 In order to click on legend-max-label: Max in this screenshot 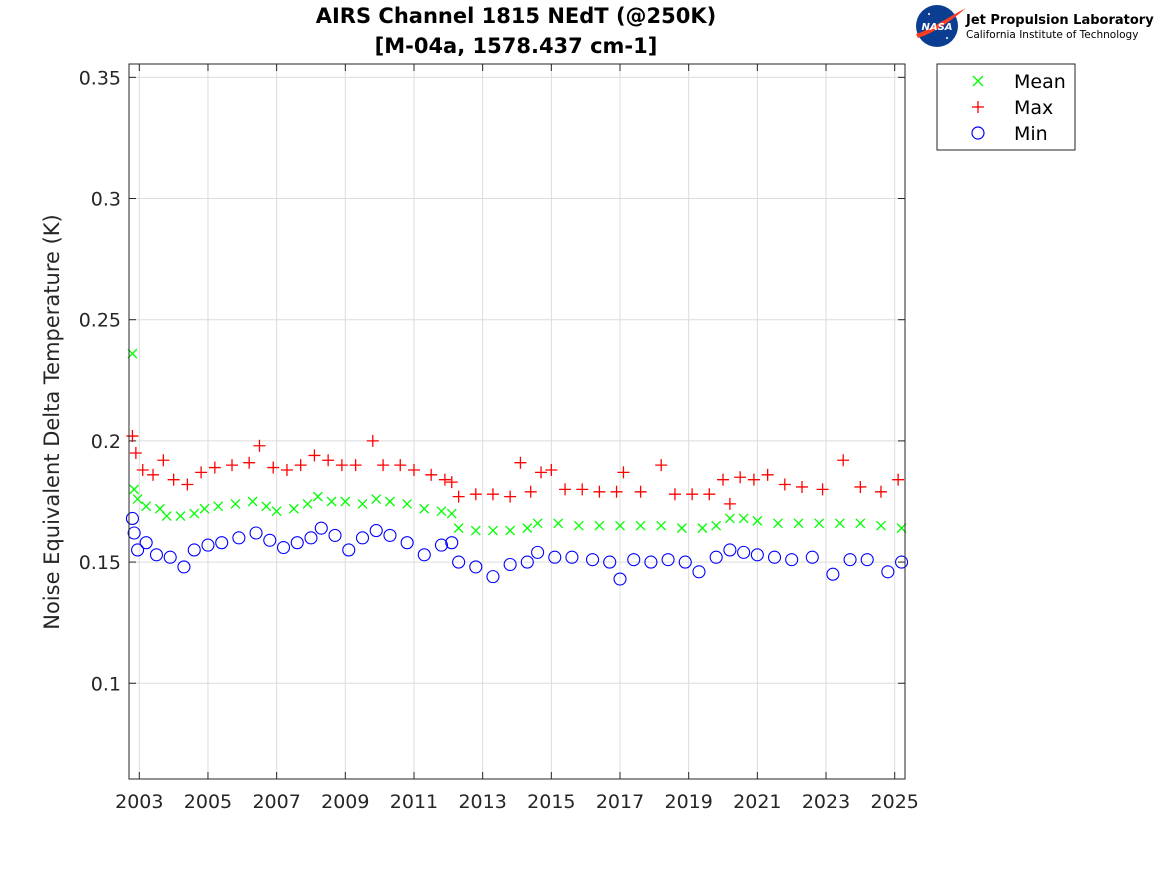, I will do `click(1033, 108)`.